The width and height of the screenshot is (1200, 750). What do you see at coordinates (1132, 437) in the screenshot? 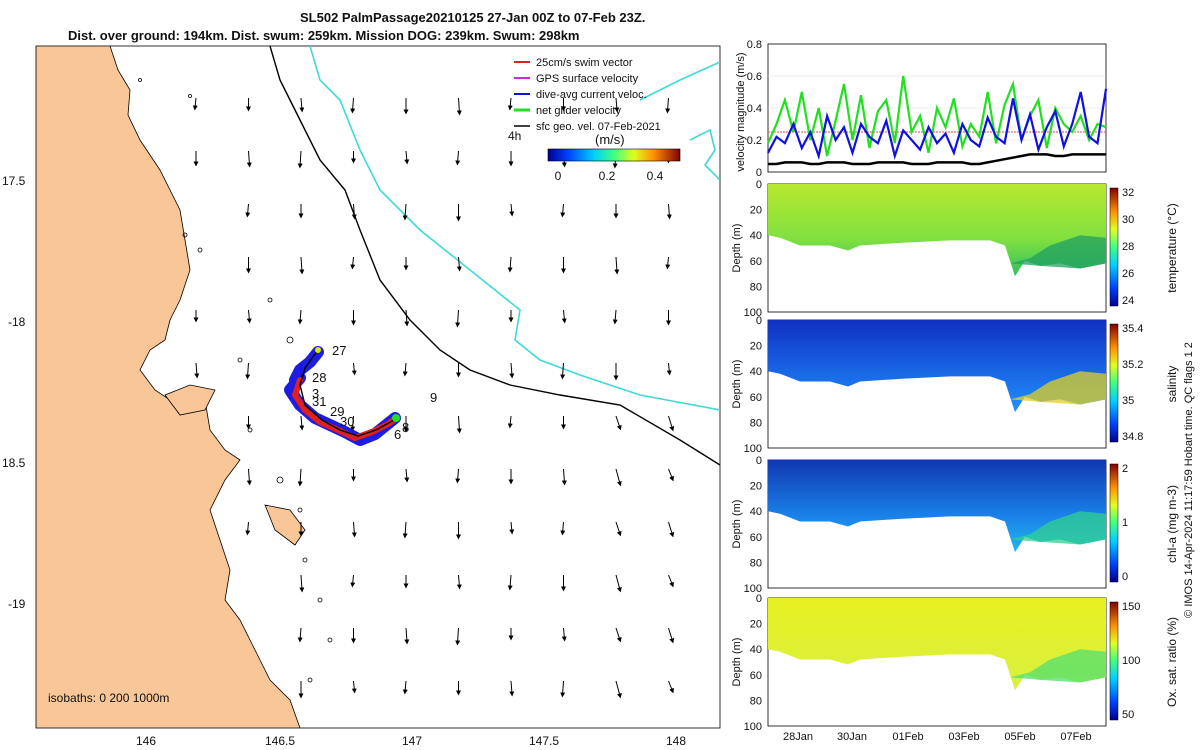
I see `colorbar-tick: 34.8` at bounding box center [1132, 437].